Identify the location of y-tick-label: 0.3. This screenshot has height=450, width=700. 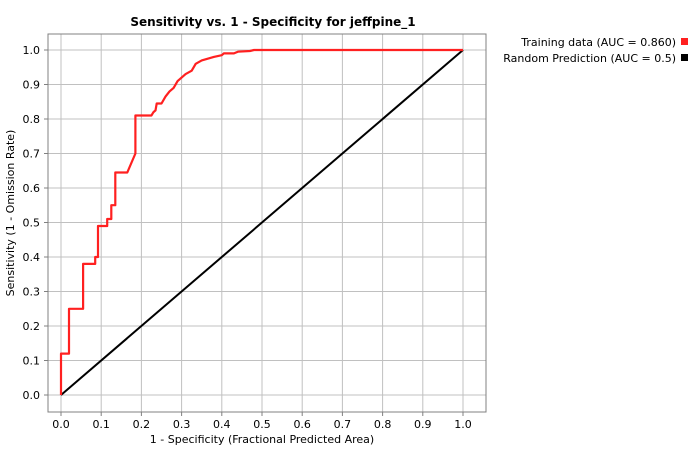
(32, 292).